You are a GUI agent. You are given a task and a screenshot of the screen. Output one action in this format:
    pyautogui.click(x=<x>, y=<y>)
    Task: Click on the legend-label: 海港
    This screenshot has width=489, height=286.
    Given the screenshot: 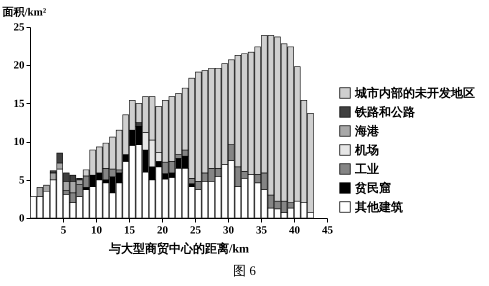 What is the action you would take?
    pyautogui.click(x=367, y=131)
    